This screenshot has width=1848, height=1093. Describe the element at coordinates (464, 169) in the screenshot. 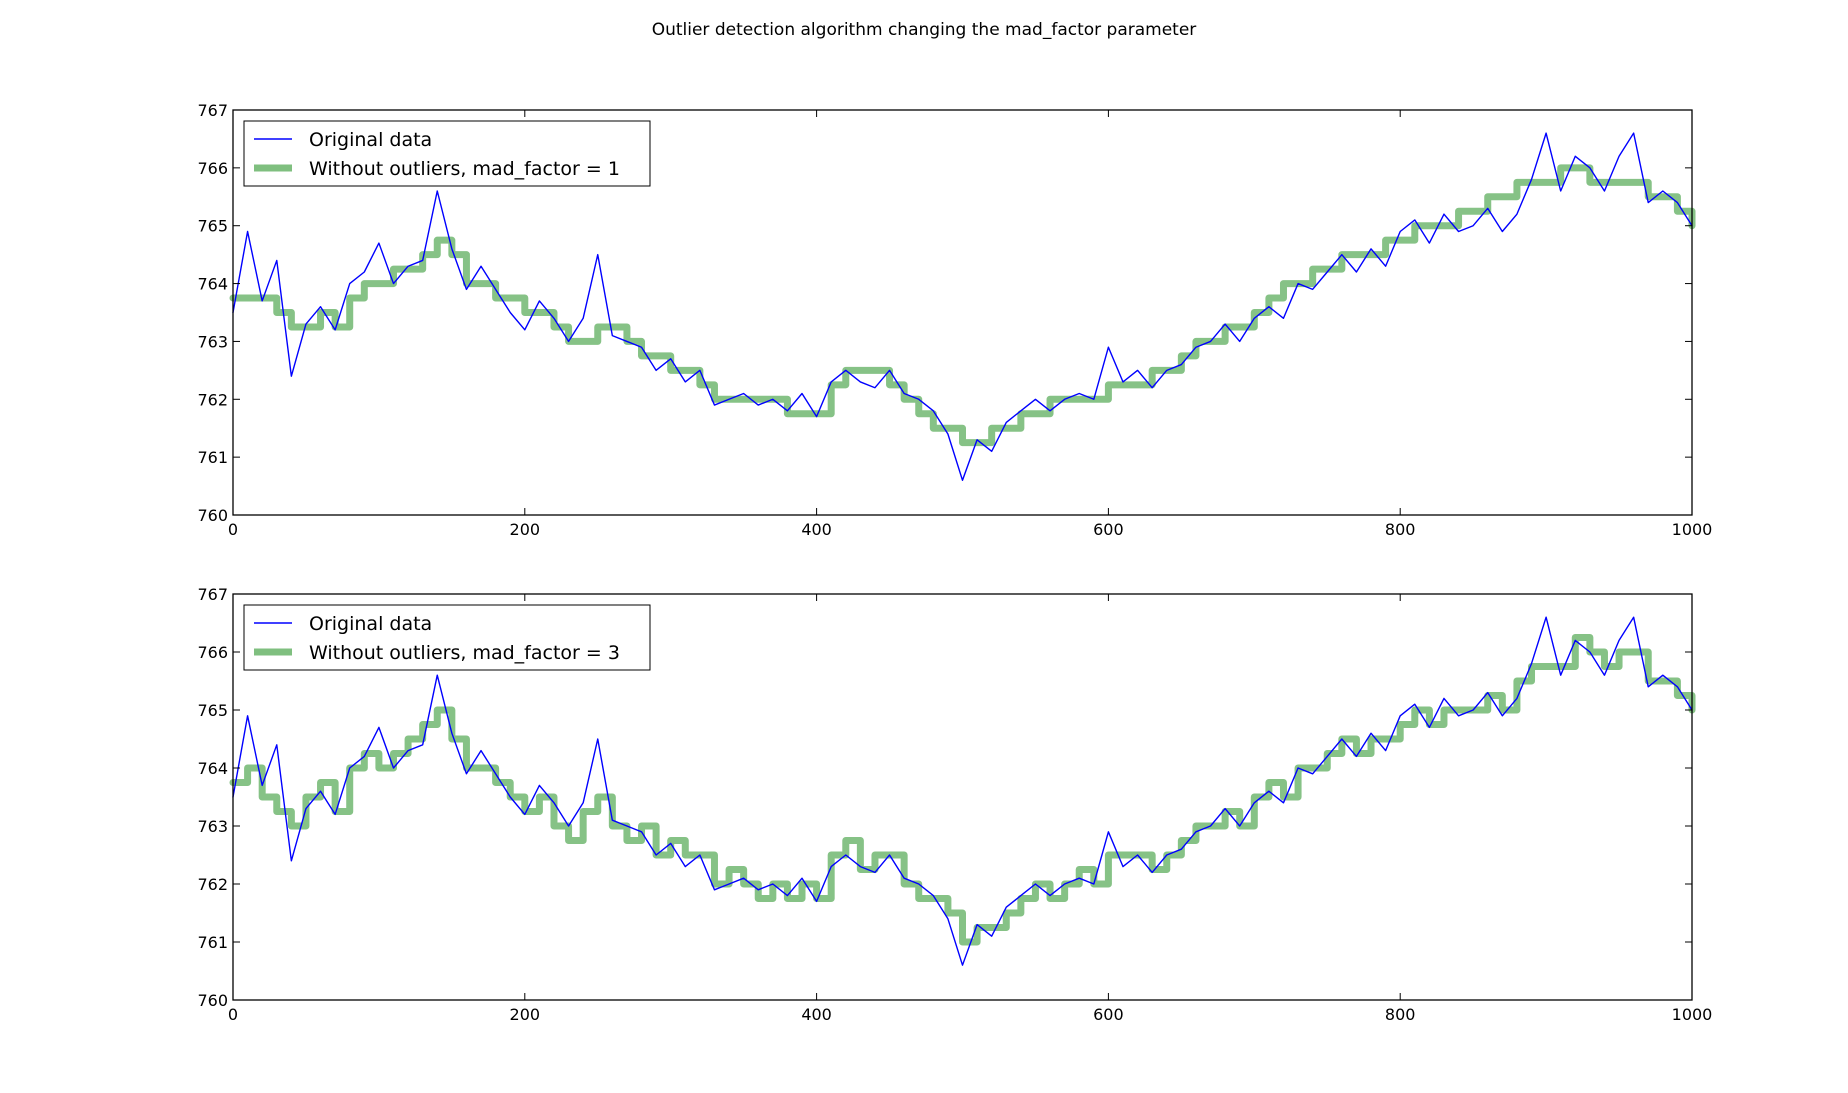

I see `legend-label: Without outliers, mad_factor = 1` at that location.